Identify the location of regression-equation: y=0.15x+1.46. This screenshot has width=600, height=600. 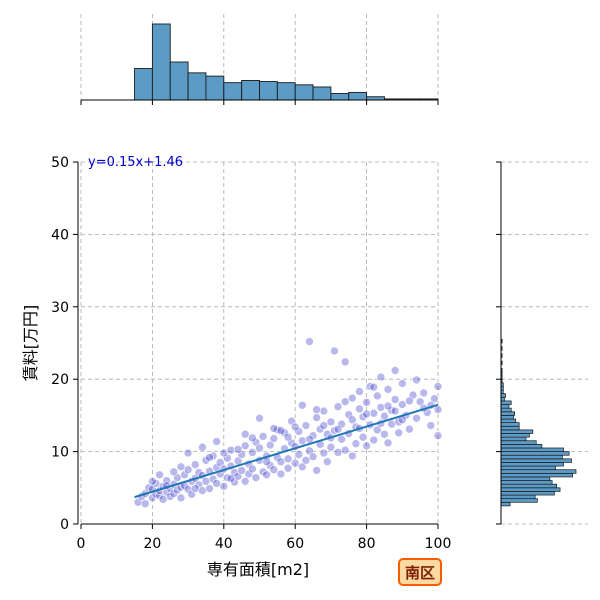
(135, 162).